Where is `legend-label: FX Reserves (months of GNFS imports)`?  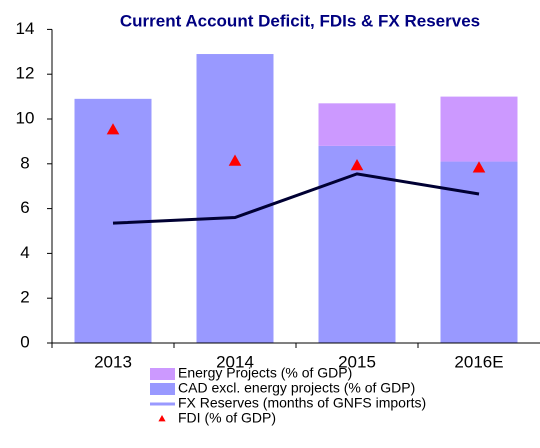
legend-label: FX Reserves (months of GNFS imports) is located at coordinates (302, 403).